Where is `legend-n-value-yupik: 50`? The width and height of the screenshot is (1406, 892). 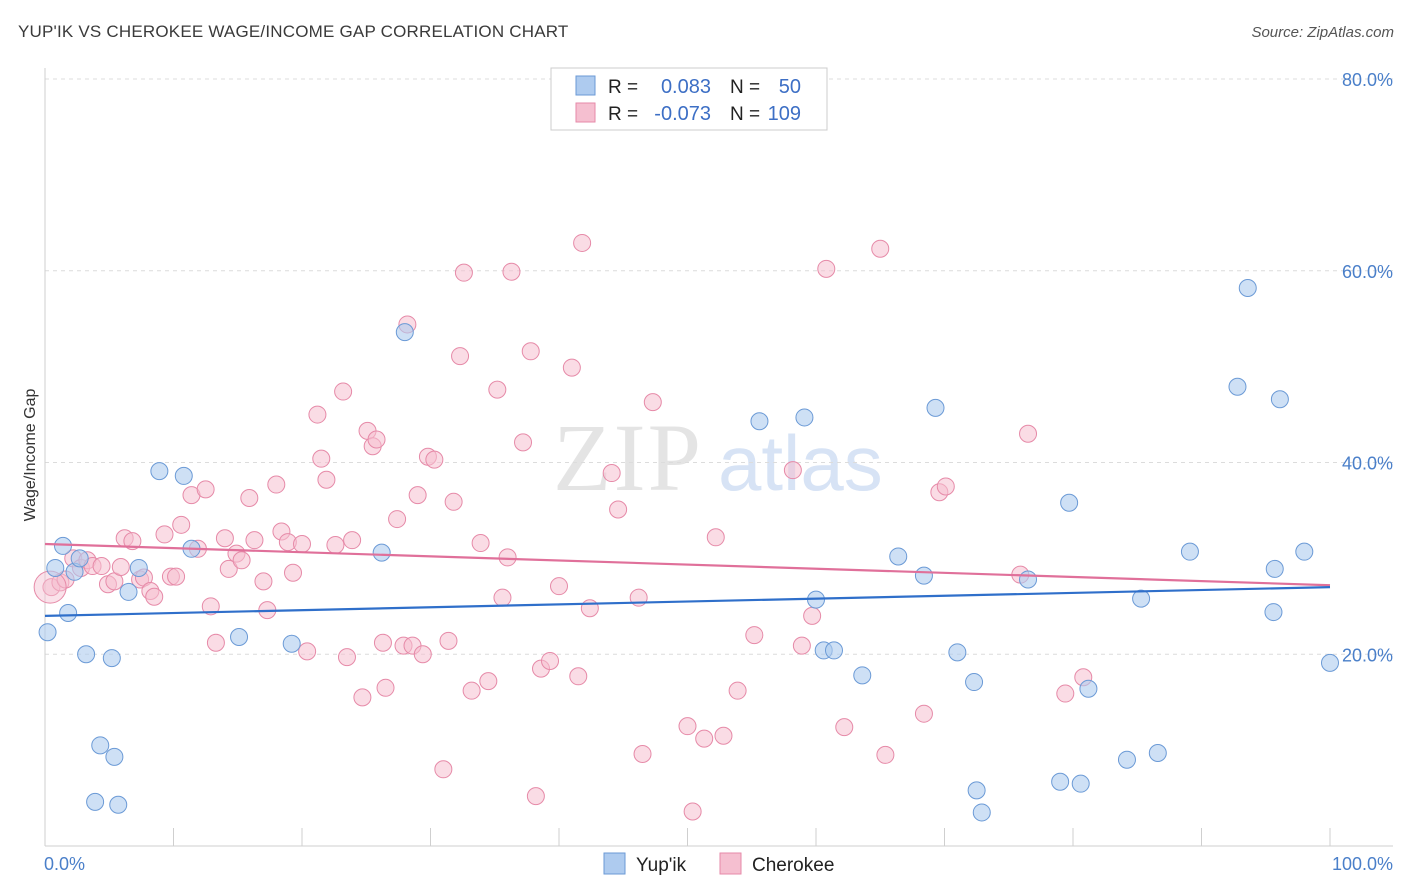
legend-n-value-yupik: 50 is located at coordinates (790, 87).